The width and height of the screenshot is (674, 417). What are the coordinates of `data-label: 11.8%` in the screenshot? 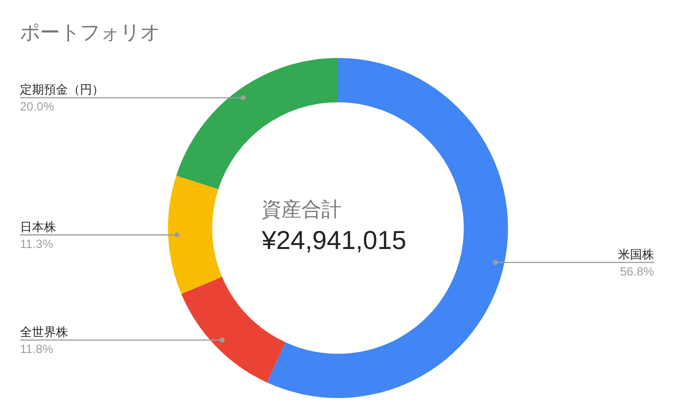 It's located at (37, 349).